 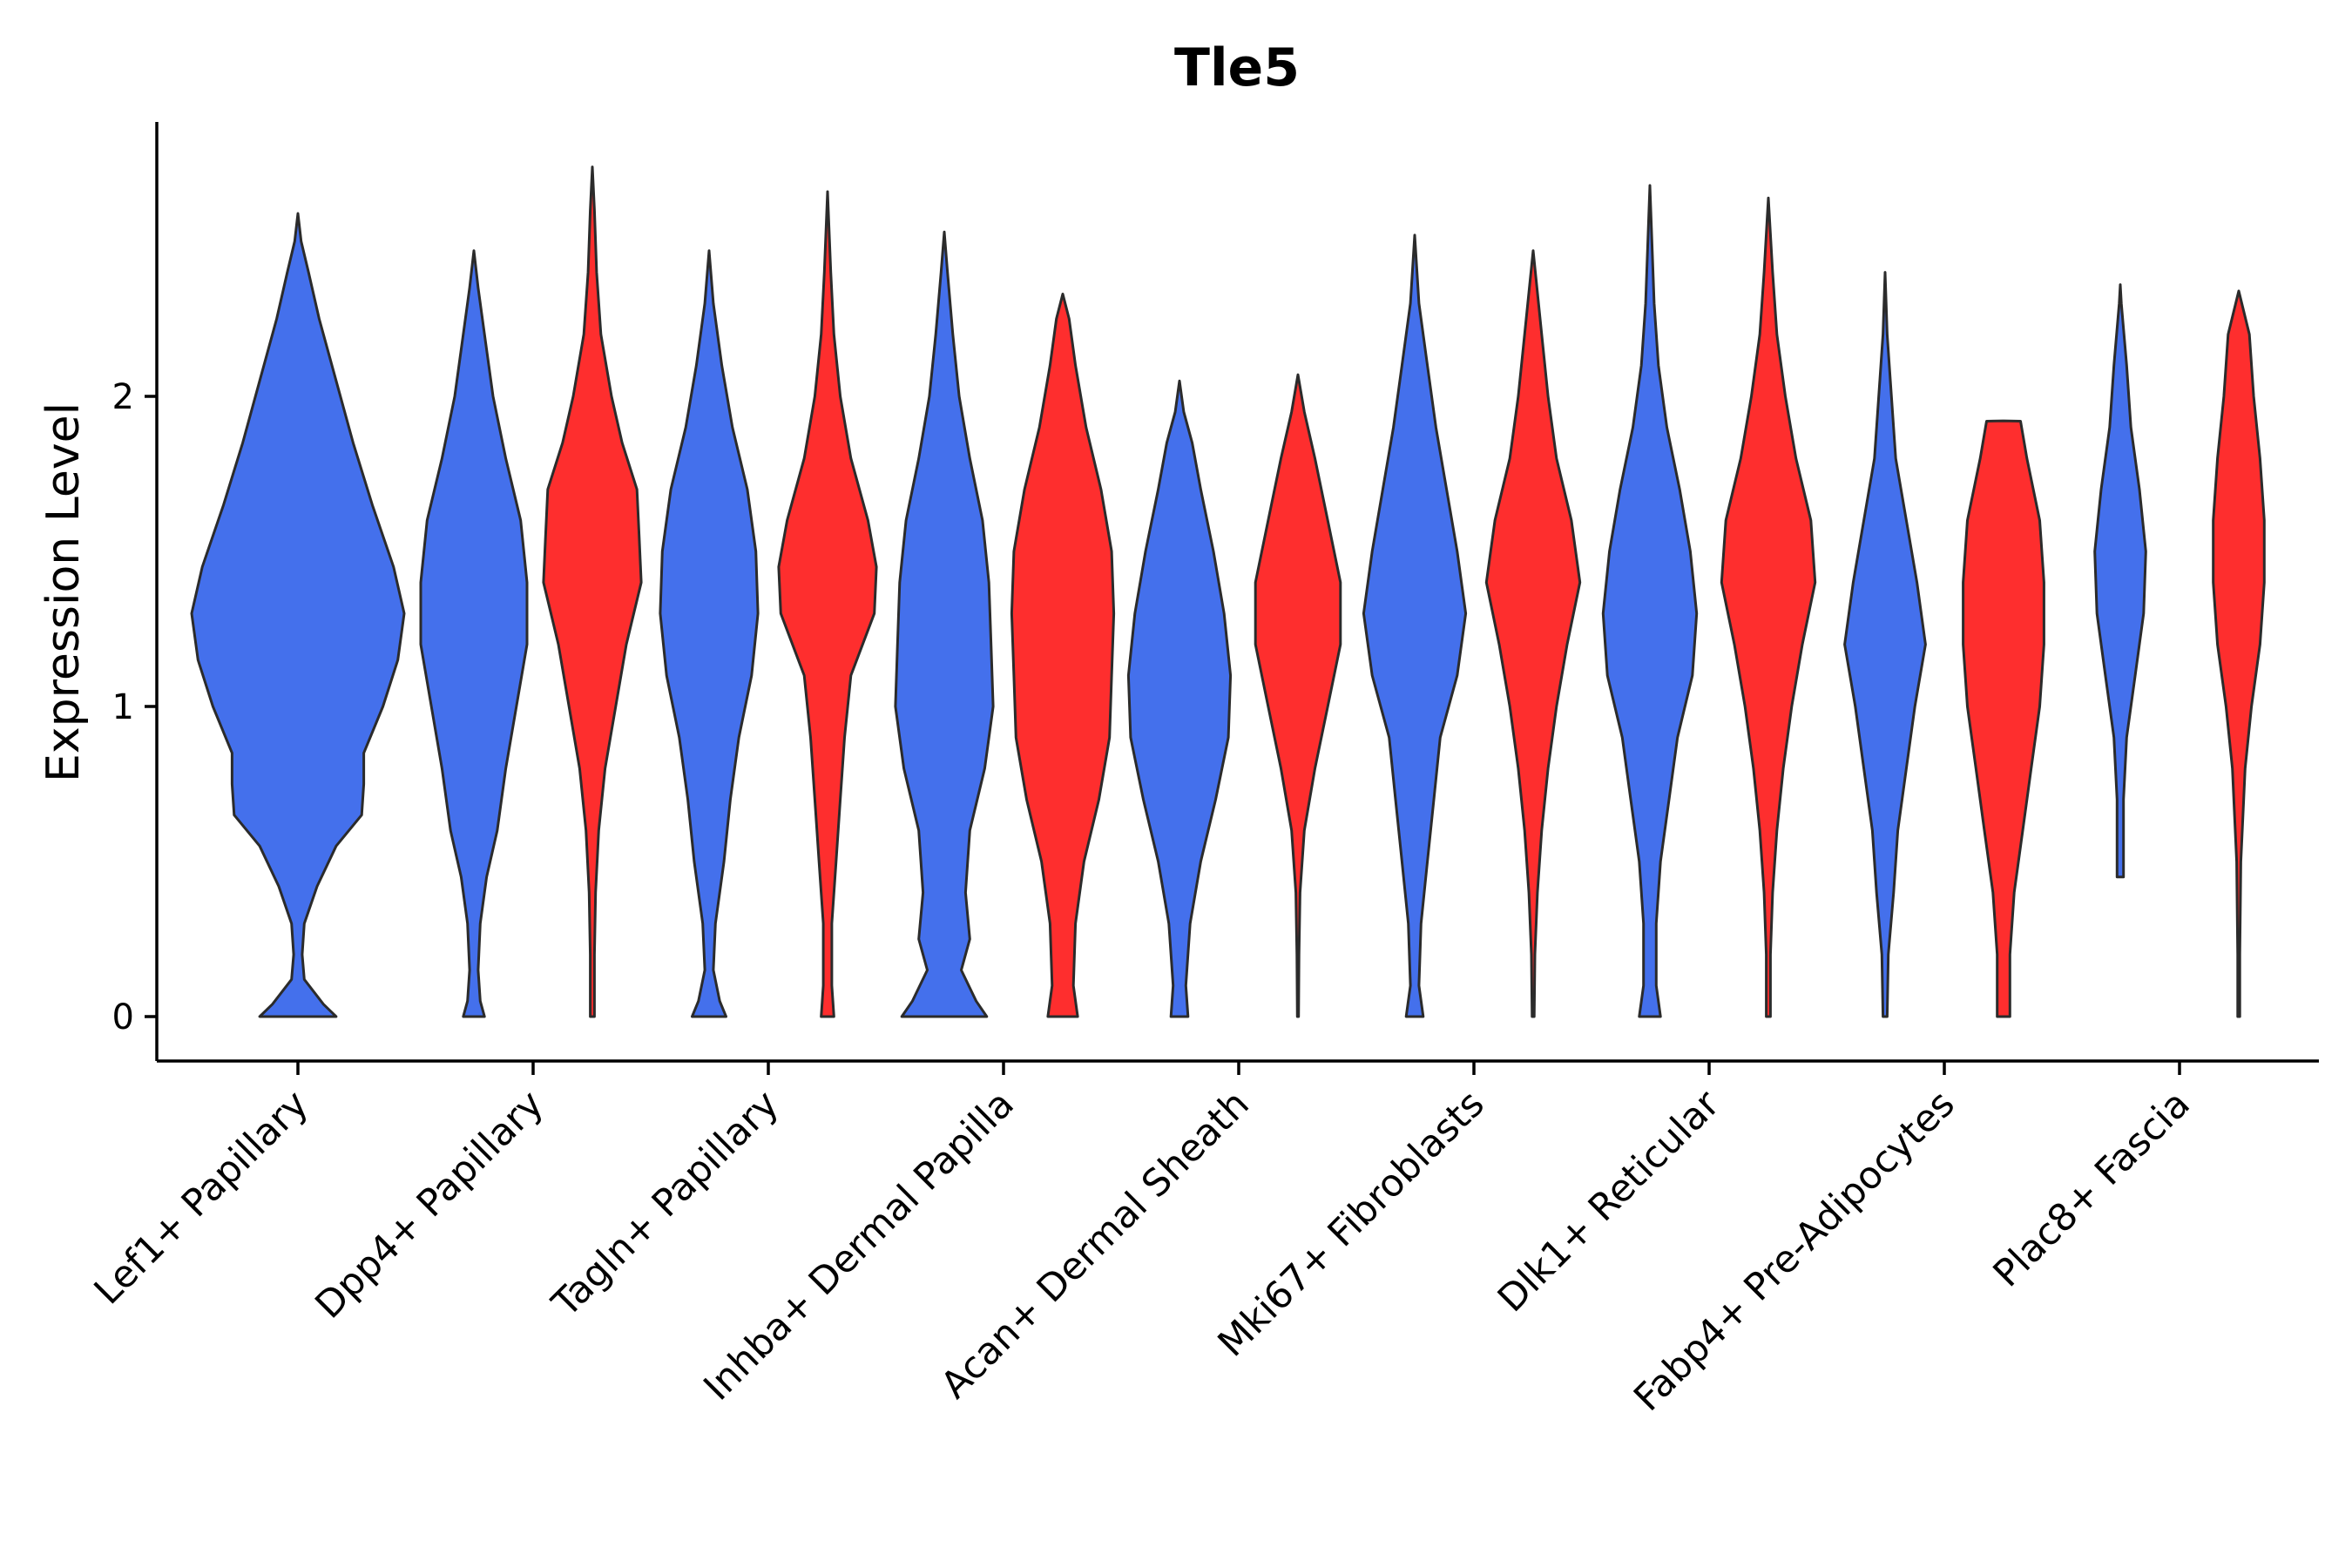 I want to click on y-ticks: 0 1 2, so click(x=134, y=707).